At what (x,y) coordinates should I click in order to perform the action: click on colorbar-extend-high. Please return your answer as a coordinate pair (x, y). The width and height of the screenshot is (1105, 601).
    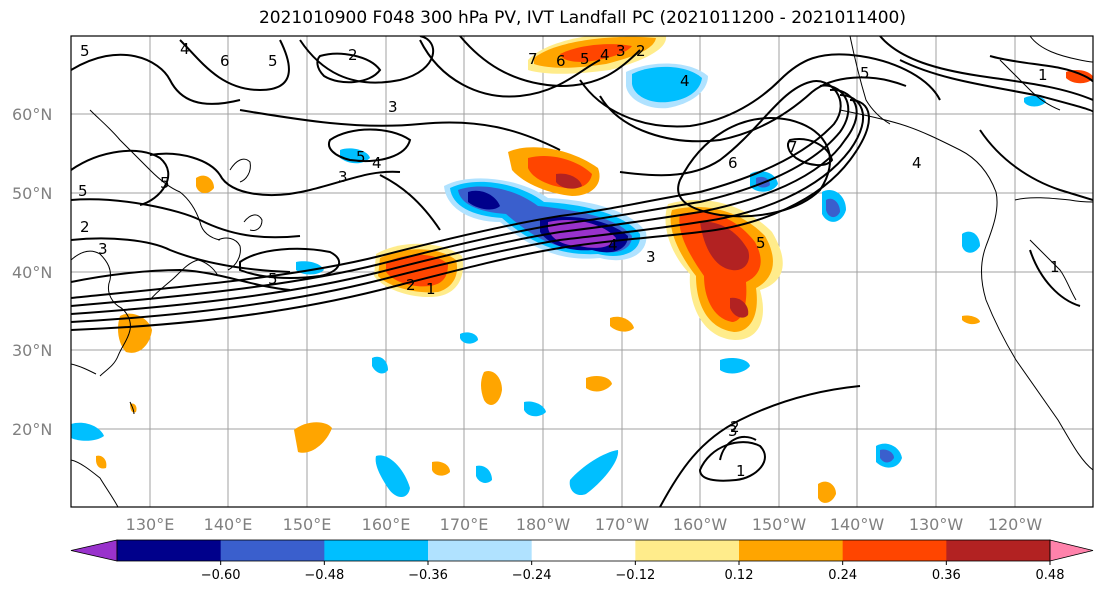
    Looking at the image, I should click on (1071, 550).